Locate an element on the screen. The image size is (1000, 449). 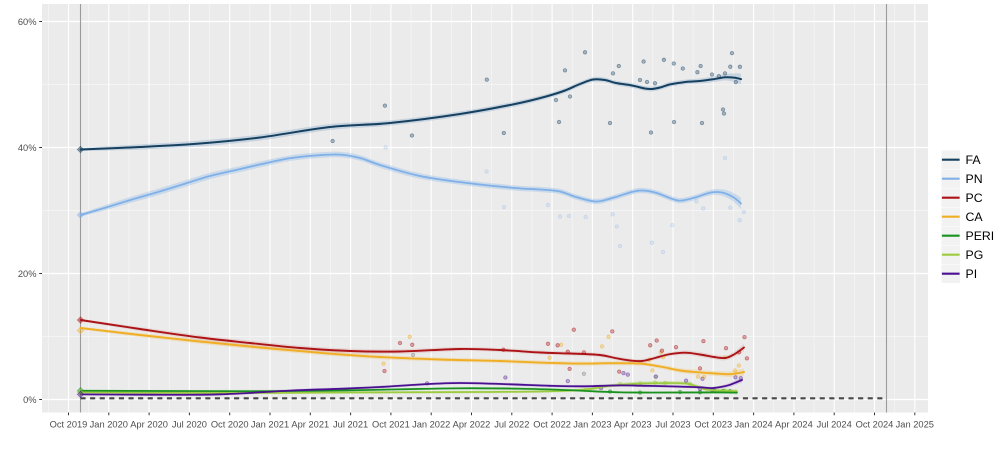
svg-text: PI is located at coordinates (972, 274).